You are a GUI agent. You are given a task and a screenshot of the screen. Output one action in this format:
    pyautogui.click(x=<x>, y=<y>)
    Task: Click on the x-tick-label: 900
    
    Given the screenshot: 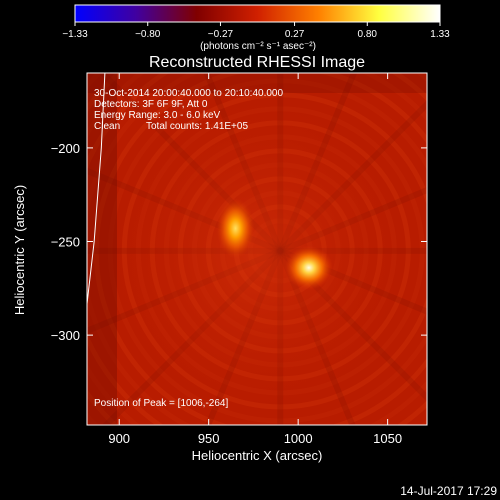 What is the action you would take?
    pyautogui.click(x=119, y=438)
    